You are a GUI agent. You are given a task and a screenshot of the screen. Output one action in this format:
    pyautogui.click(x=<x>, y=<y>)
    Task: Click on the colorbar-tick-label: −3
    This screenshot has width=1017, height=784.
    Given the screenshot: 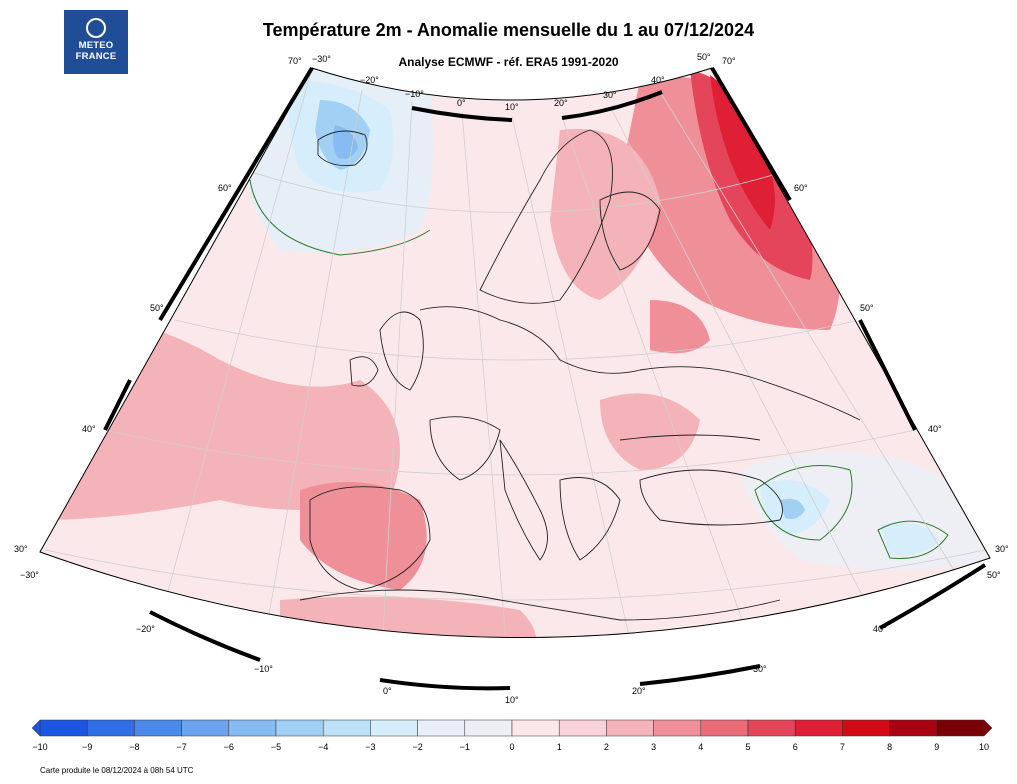 What is the action you would take?
    pyautogui.click(x=370, y=747)
    